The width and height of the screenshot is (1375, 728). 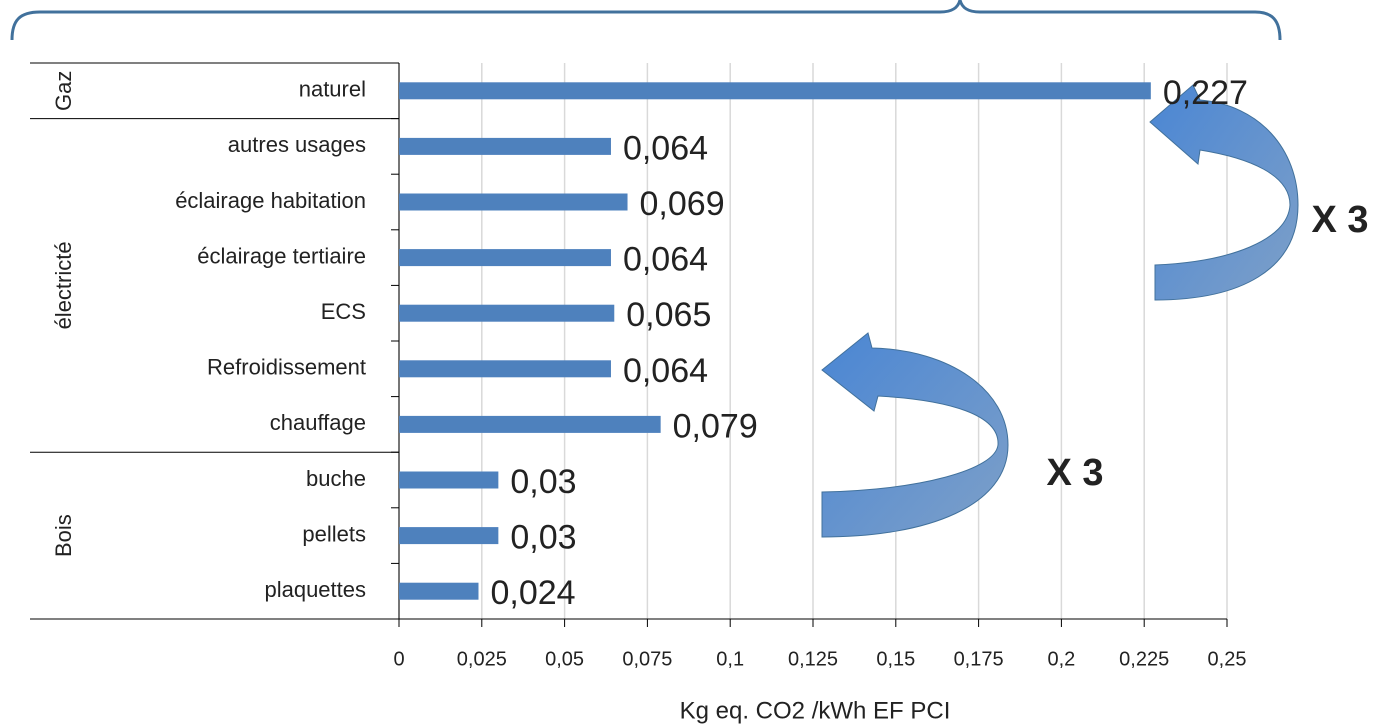 What do you see at coordinates (1205, 93) in the screenshot?
I see `data-label: 0,227` at bounding box center [1205, 93].